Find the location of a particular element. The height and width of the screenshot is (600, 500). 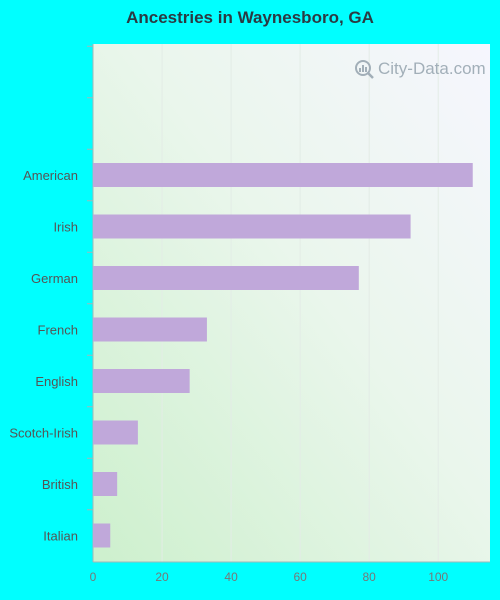

x-tick-label: 20 is located at coordinates (162, 577).